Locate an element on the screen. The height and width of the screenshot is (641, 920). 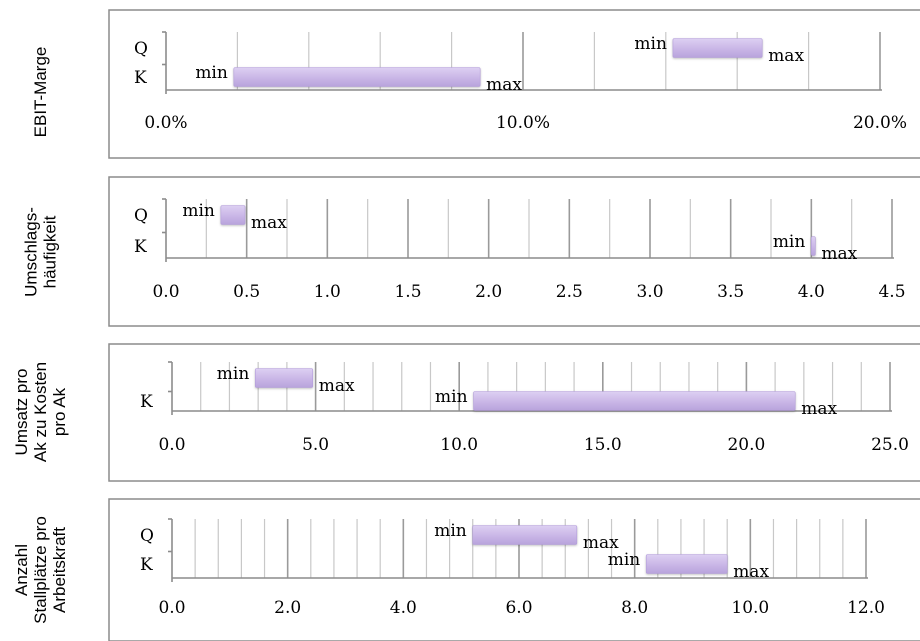
x-tick-label: 15.0 is located at coordinates (603, 445).